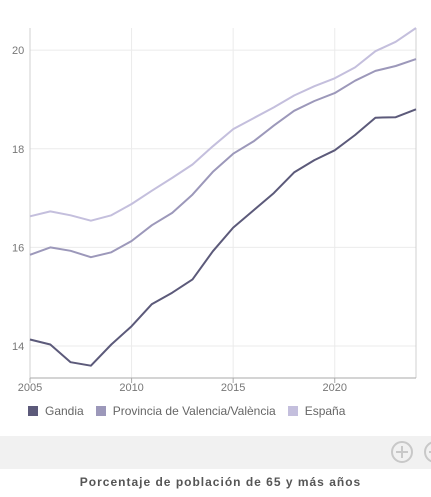  What do you see at coordinates (64, 411) in the screenshot?
I see `legend-label-gandia: Gandia` at bounding box center [64, 411].